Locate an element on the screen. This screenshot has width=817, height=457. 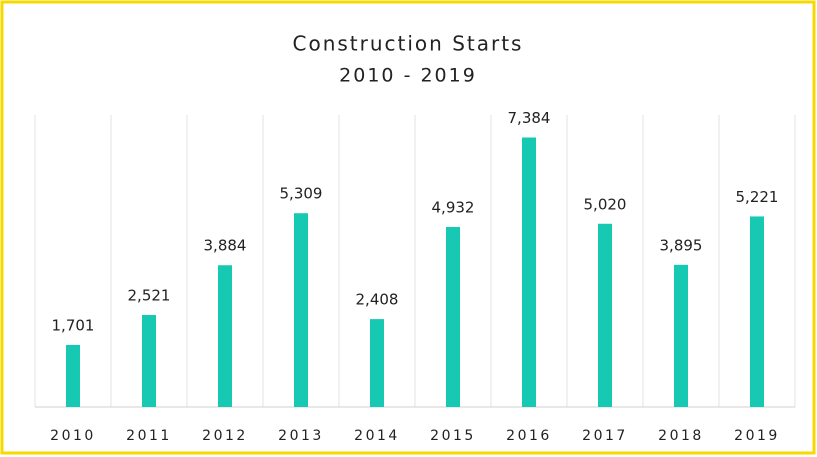
x-tick-label: 2016 is located at coordinates (529, 436).